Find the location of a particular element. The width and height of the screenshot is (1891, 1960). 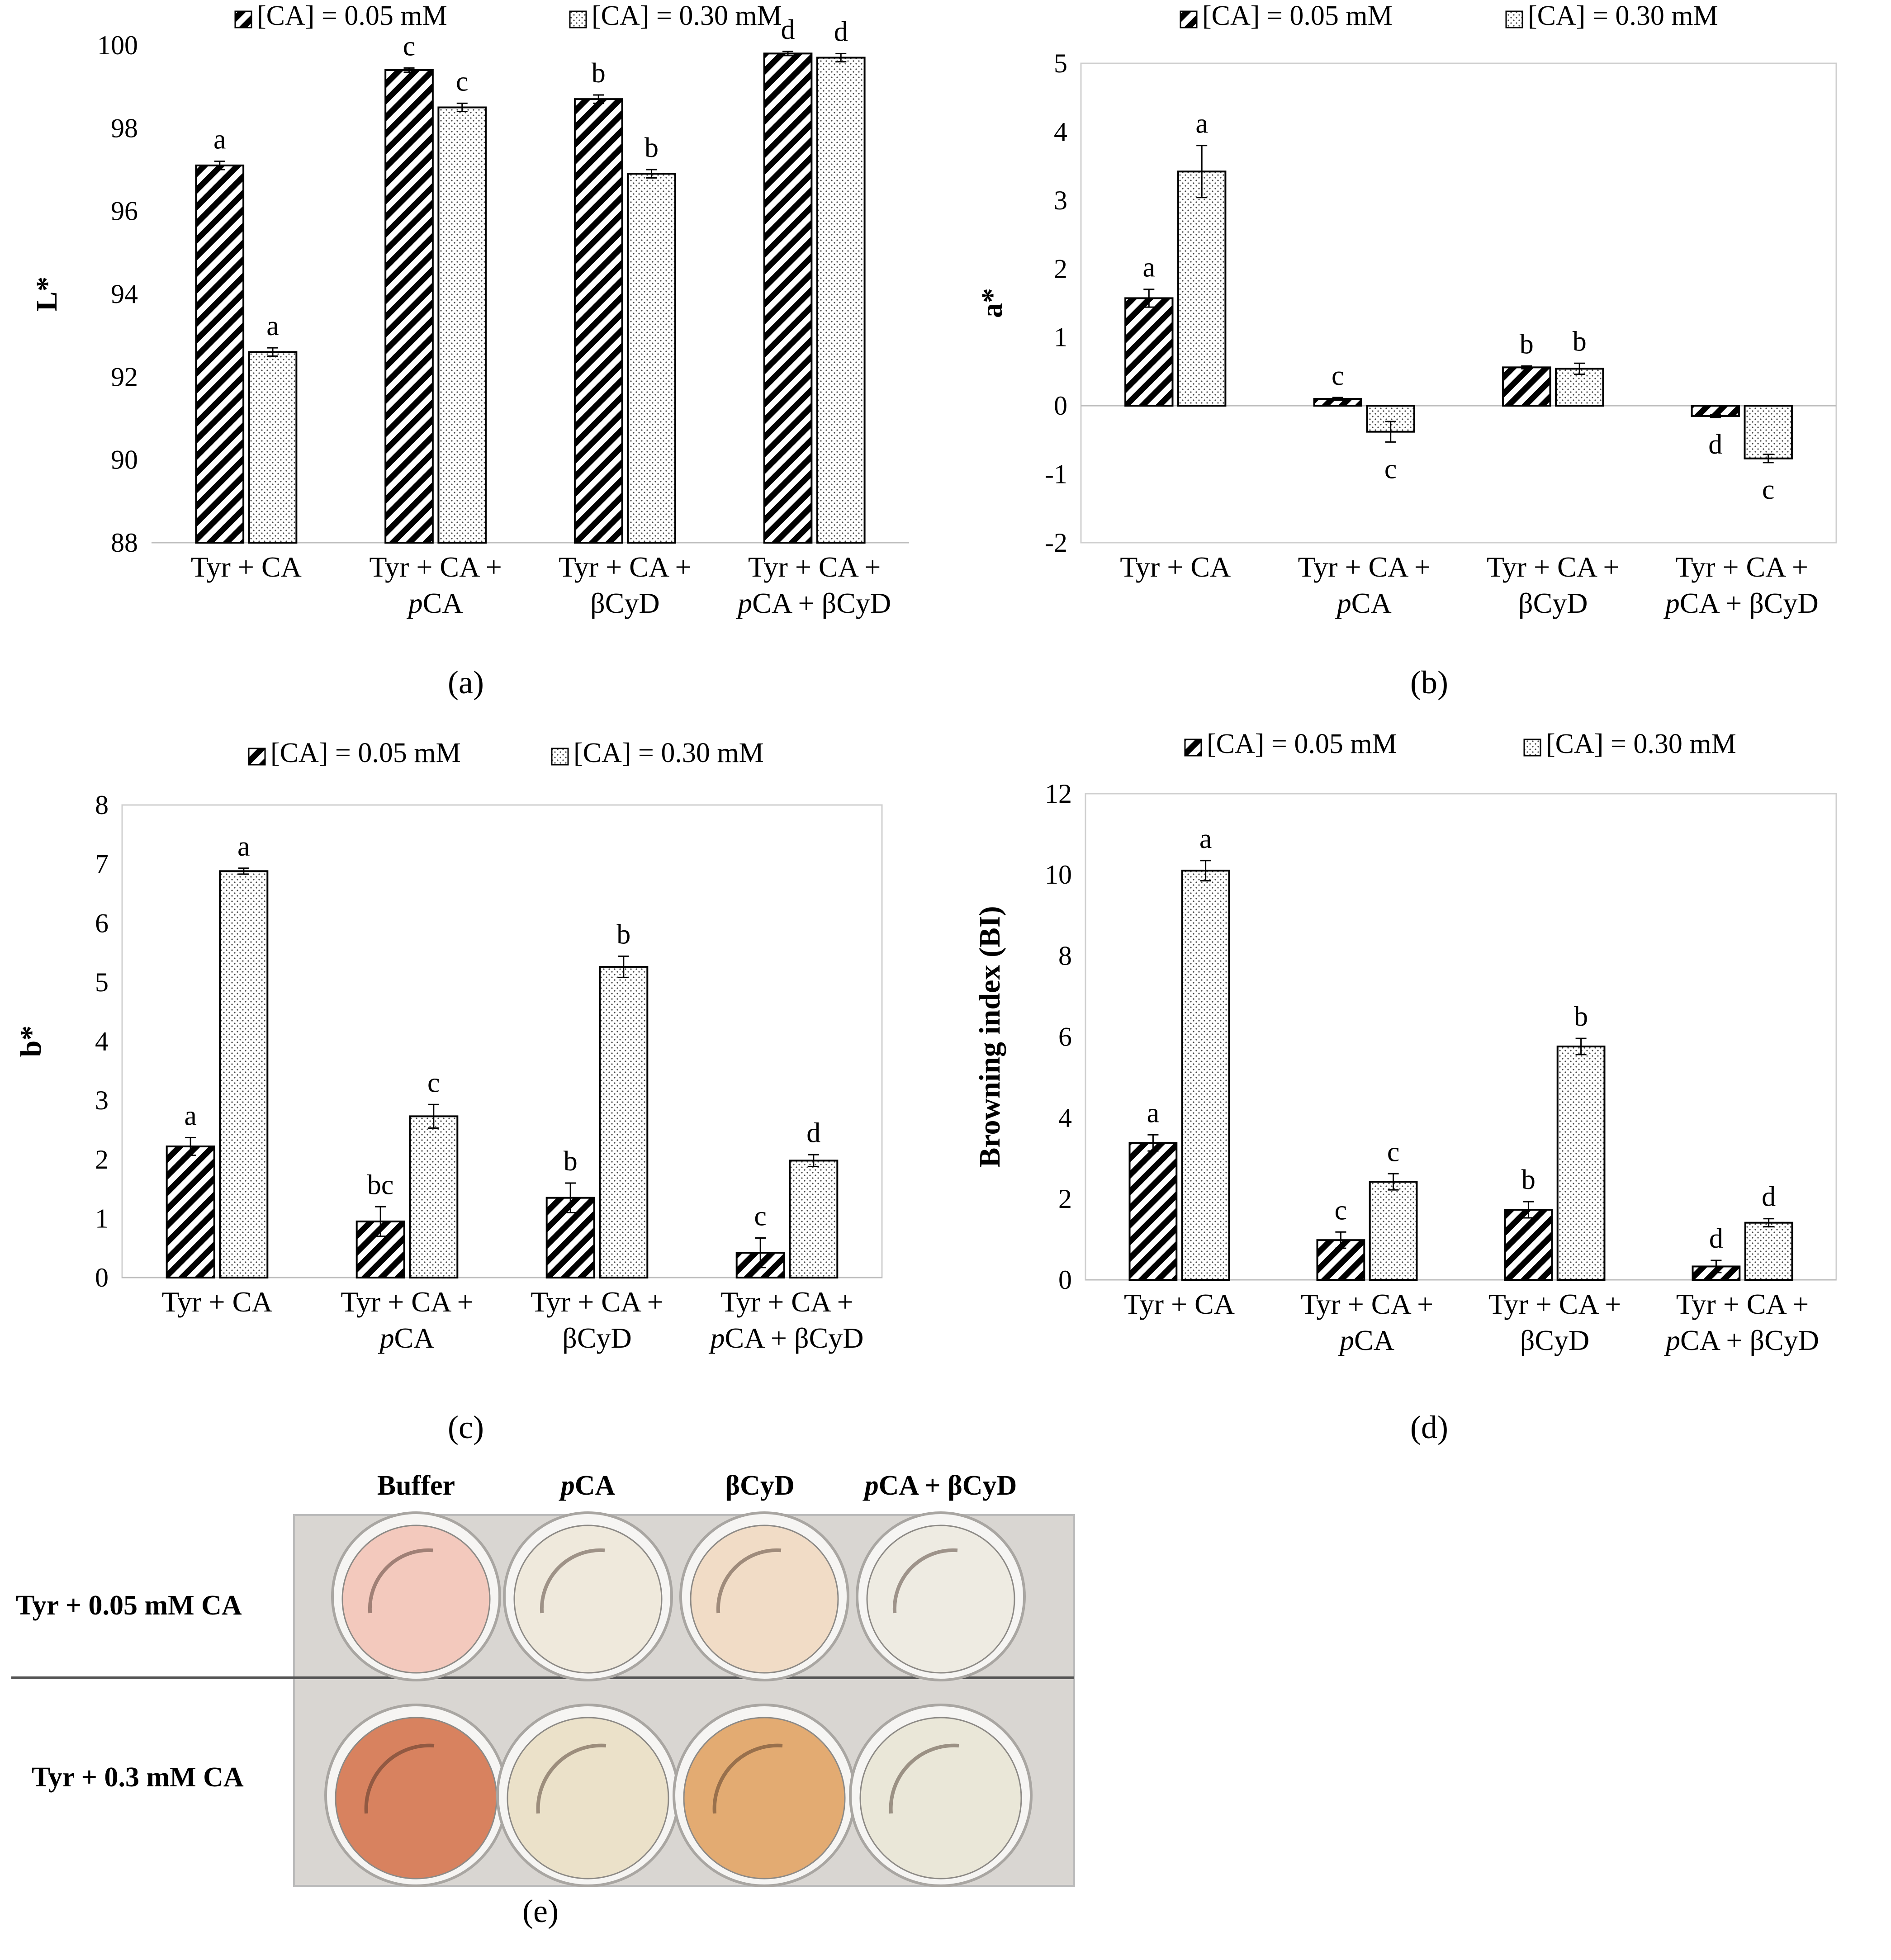

y-tick-label: 4 is located at coordinates (1060, 132).